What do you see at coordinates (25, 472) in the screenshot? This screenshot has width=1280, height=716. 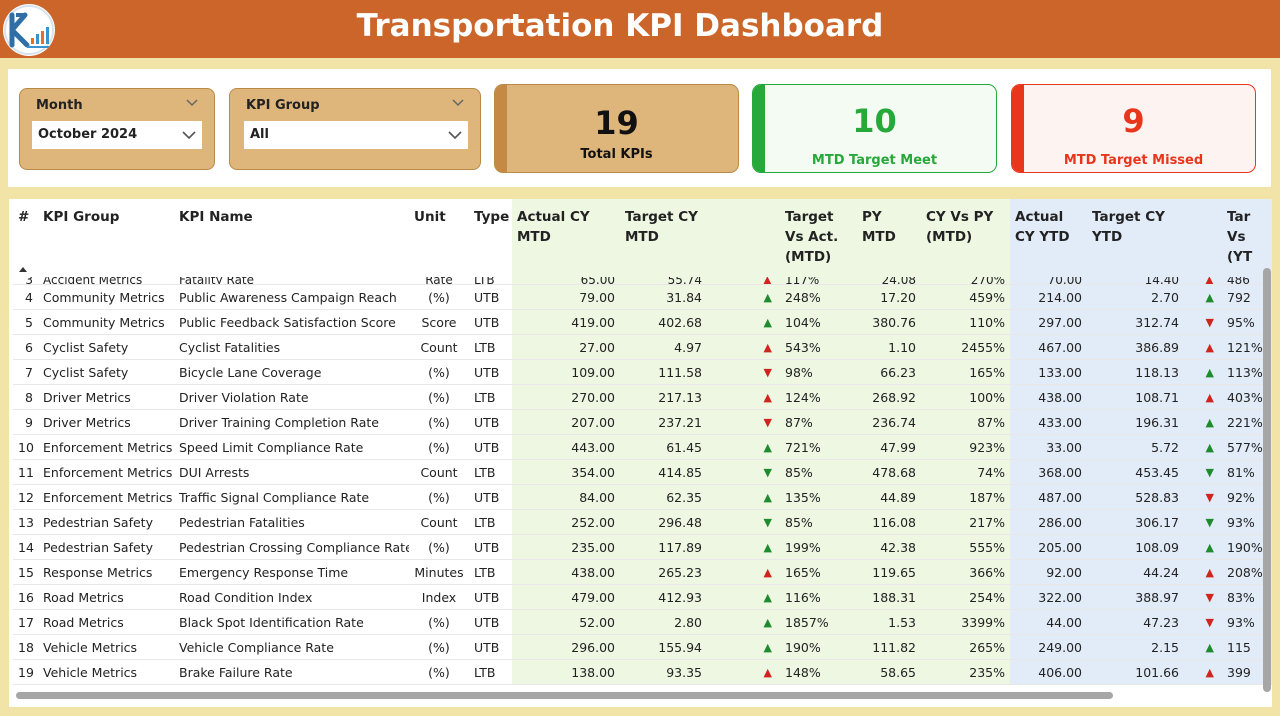 I see `cell-index: 11` at bounding box center [25, 472].